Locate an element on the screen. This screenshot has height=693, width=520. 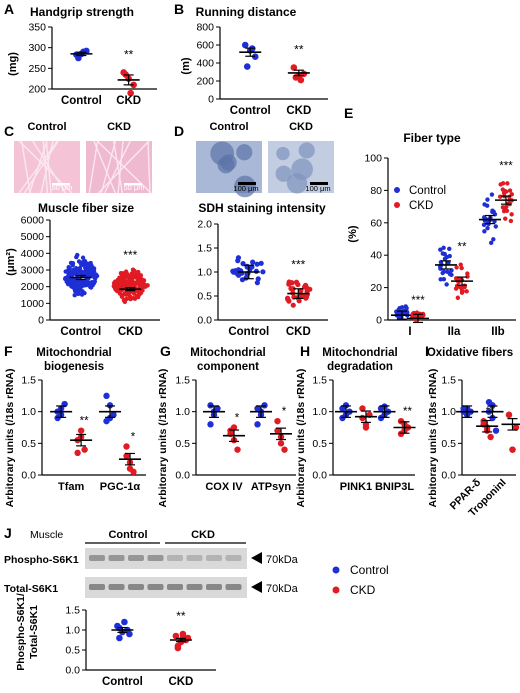
x-tick-label: IIa is located at coordinates (454, 332).